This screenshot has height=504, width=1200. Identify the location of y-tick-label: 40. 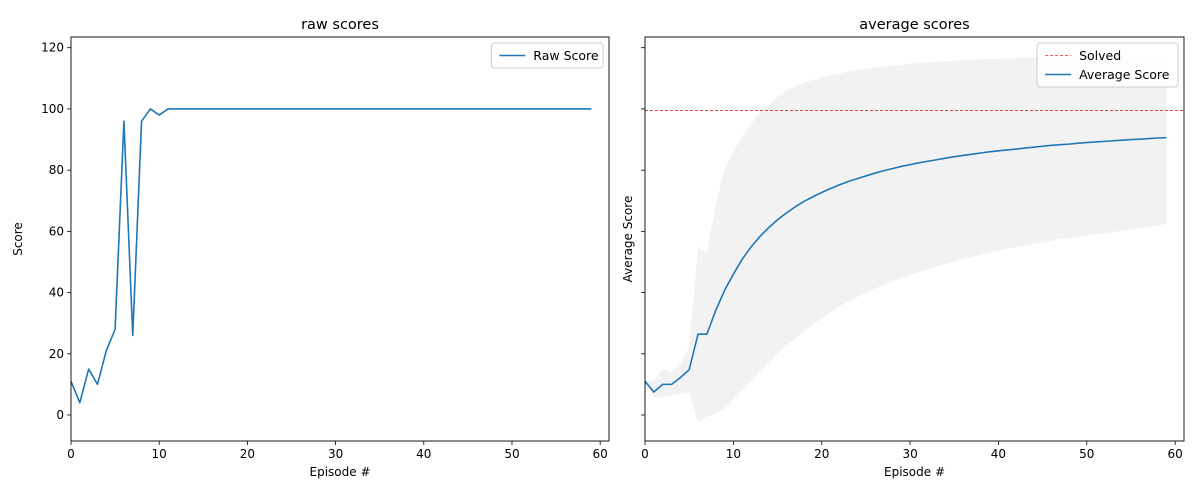
(56, 293).